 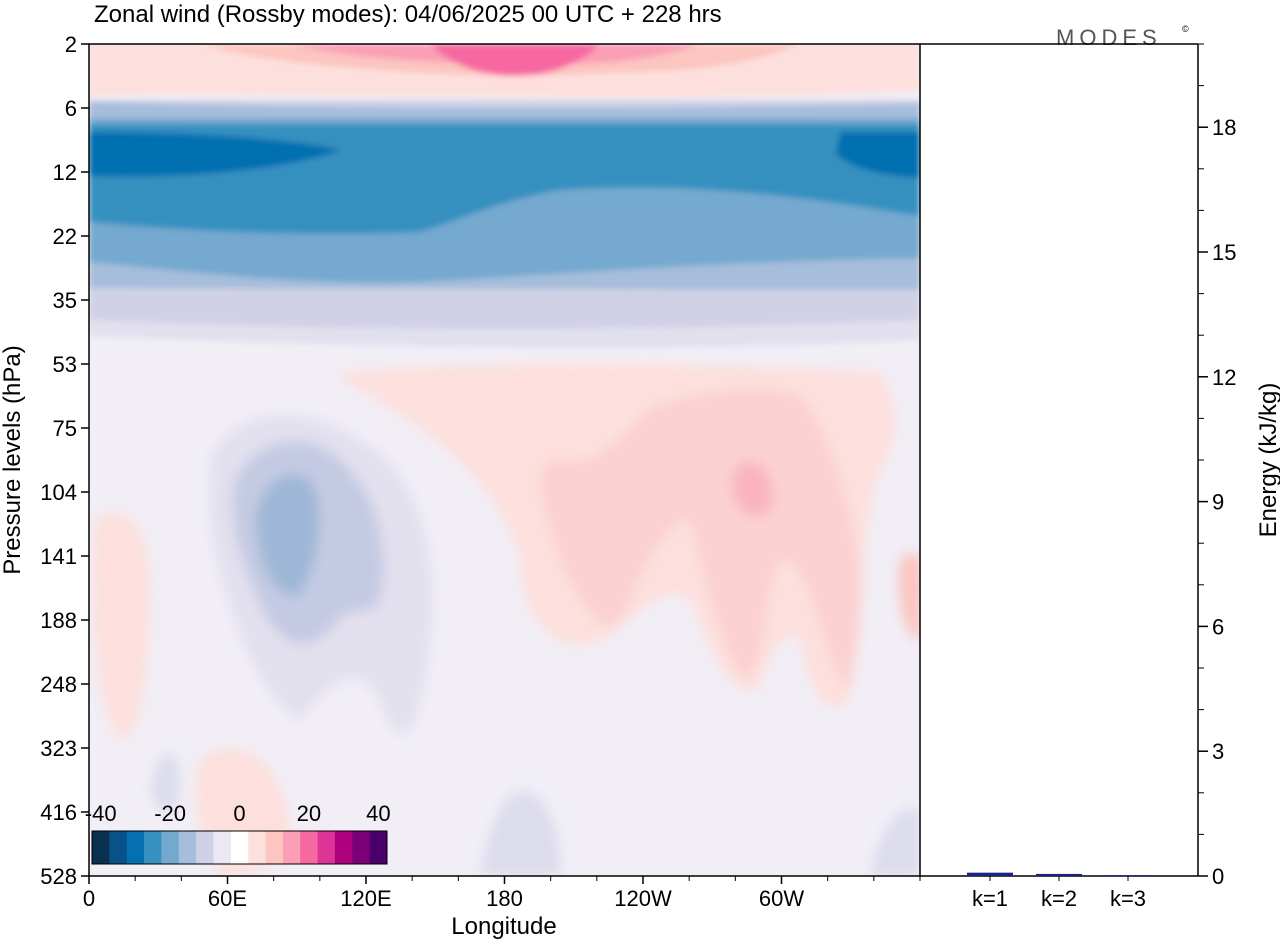 I want to click on y-axis-label: Pressure levels (hPa), so click(x=13, y=459).